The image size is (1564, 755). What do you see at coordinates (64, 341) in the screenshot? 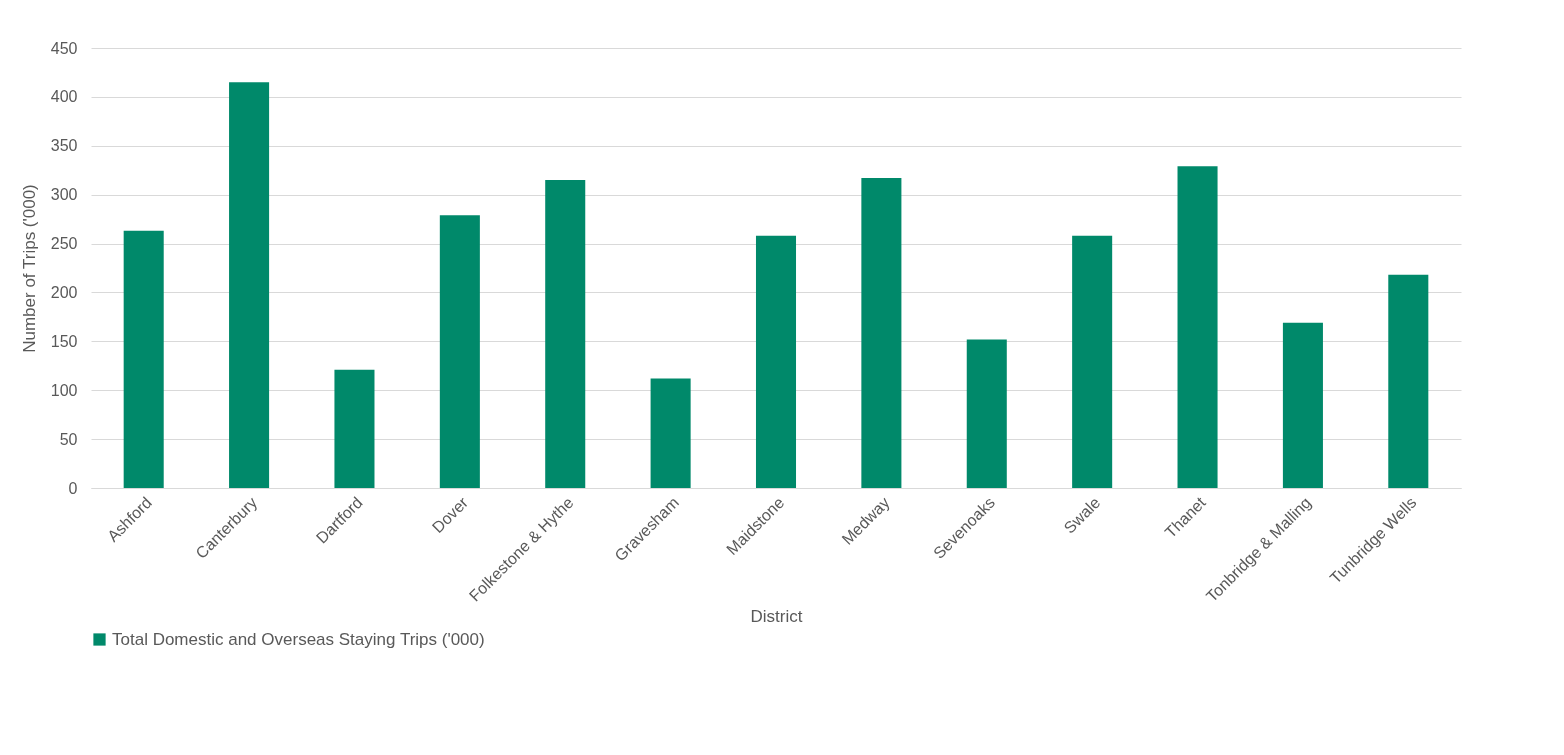
I see `y-tick-label: 150` at bounding box center [64, 341].